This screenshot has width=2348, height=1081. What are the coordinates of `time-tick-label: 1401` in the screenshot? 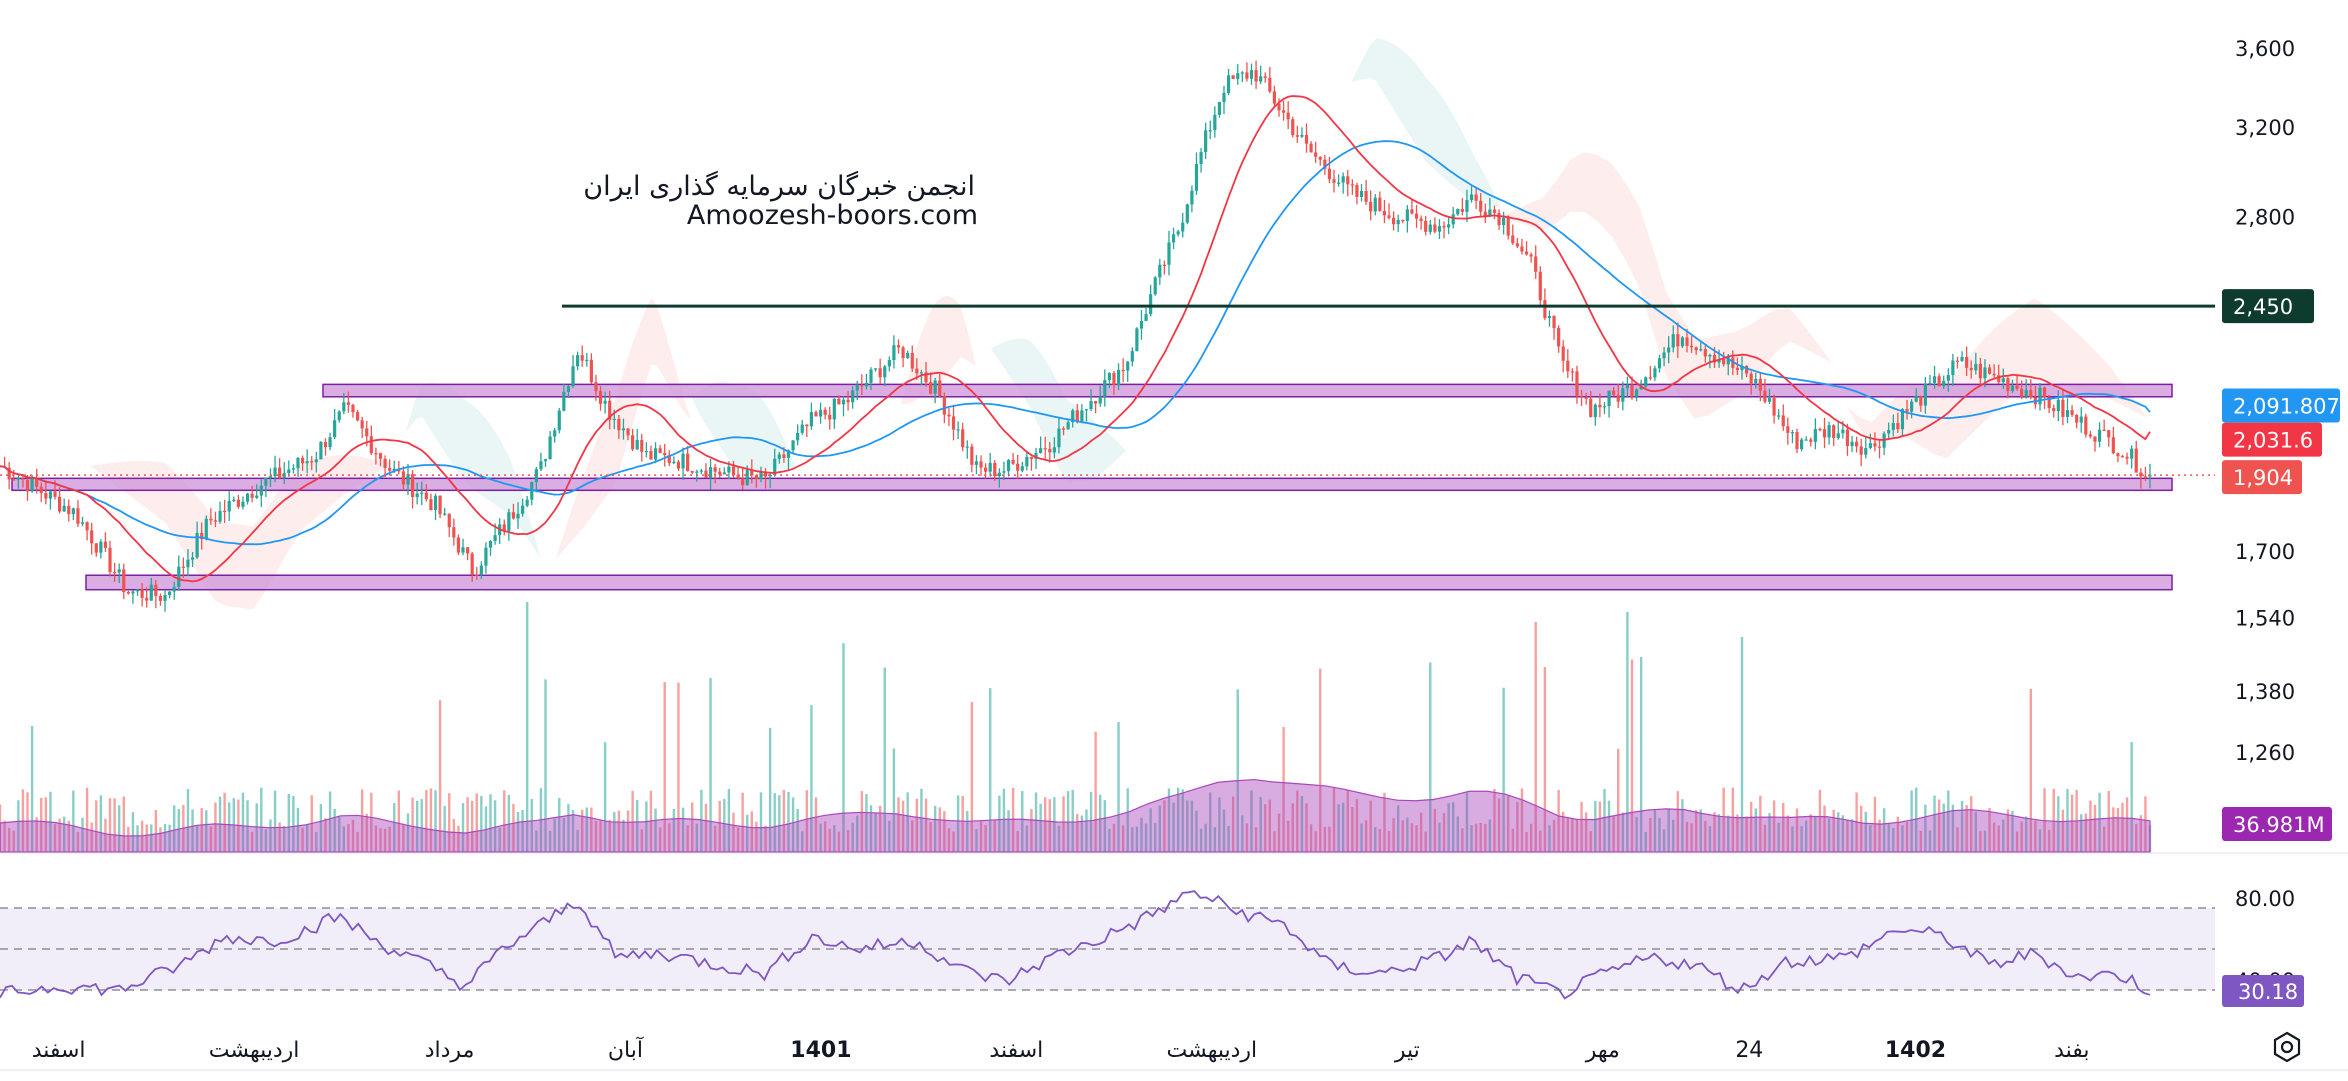 It's located at (820, 1050).